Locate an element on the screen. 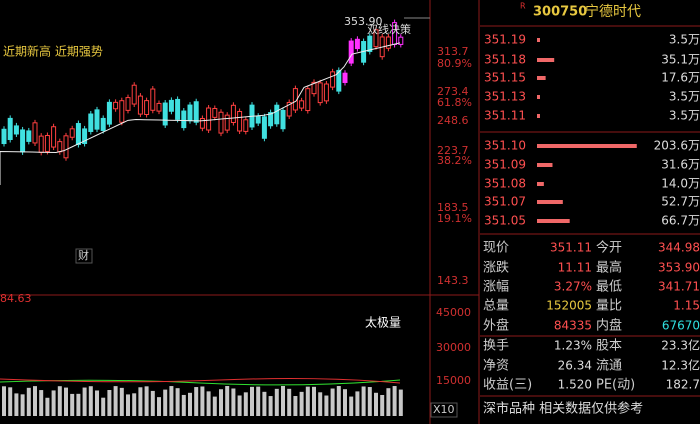  stock-name: 宁德时代 is located at coordinates (613, 11).